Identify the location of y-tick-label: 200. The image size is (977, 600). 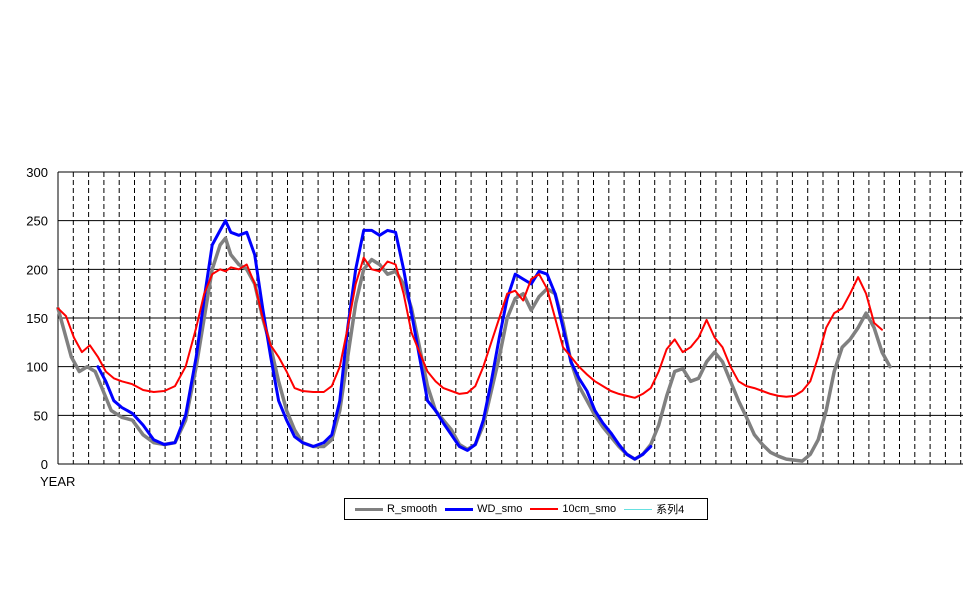
(37, 269).